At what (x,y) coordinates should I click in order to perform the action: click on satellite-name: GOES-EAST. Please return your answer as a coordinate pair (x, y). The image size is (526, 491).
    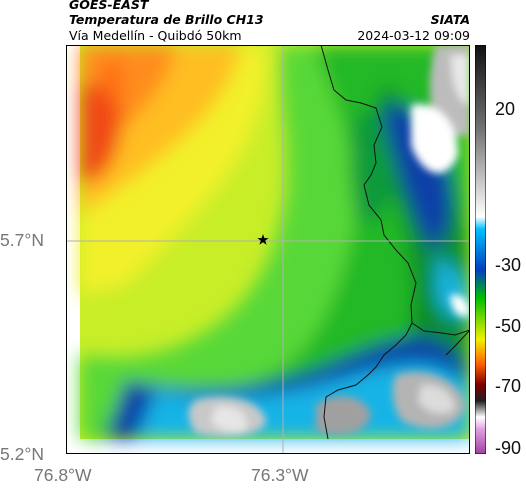
    Looking at the image, I should click on (109, 6).